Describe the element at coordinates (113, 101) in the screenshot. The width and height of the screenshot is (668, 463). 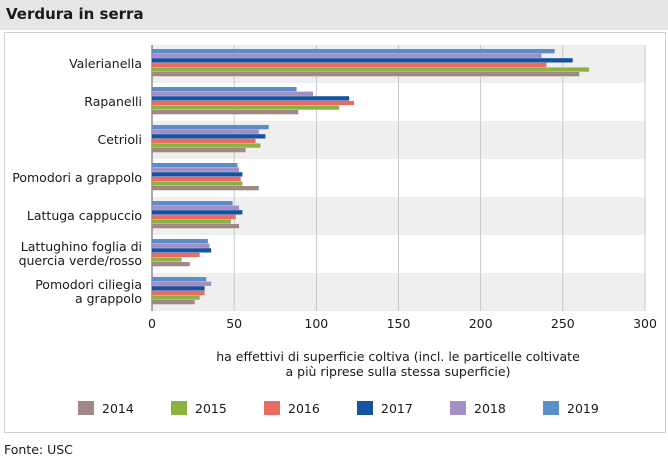
I see `category-label: Rapanelli` at that location.